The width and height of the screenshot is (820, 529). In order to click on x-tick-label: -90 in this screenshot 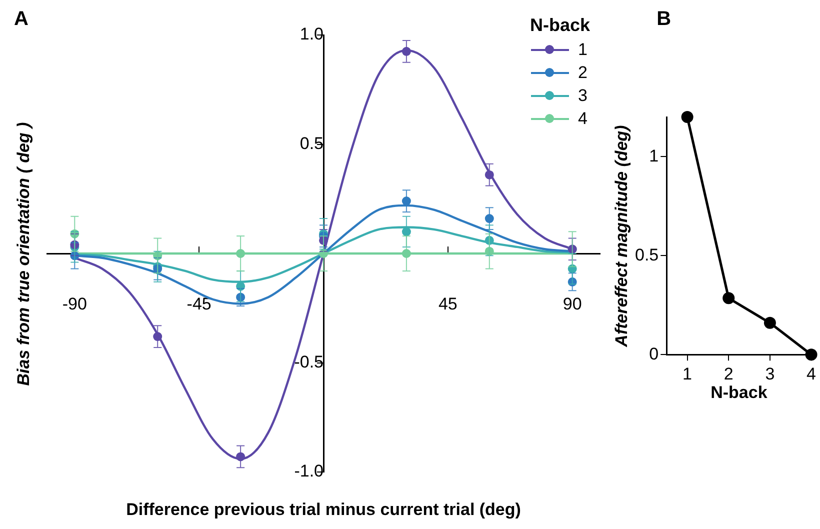, I will do `click(74, 304)`.